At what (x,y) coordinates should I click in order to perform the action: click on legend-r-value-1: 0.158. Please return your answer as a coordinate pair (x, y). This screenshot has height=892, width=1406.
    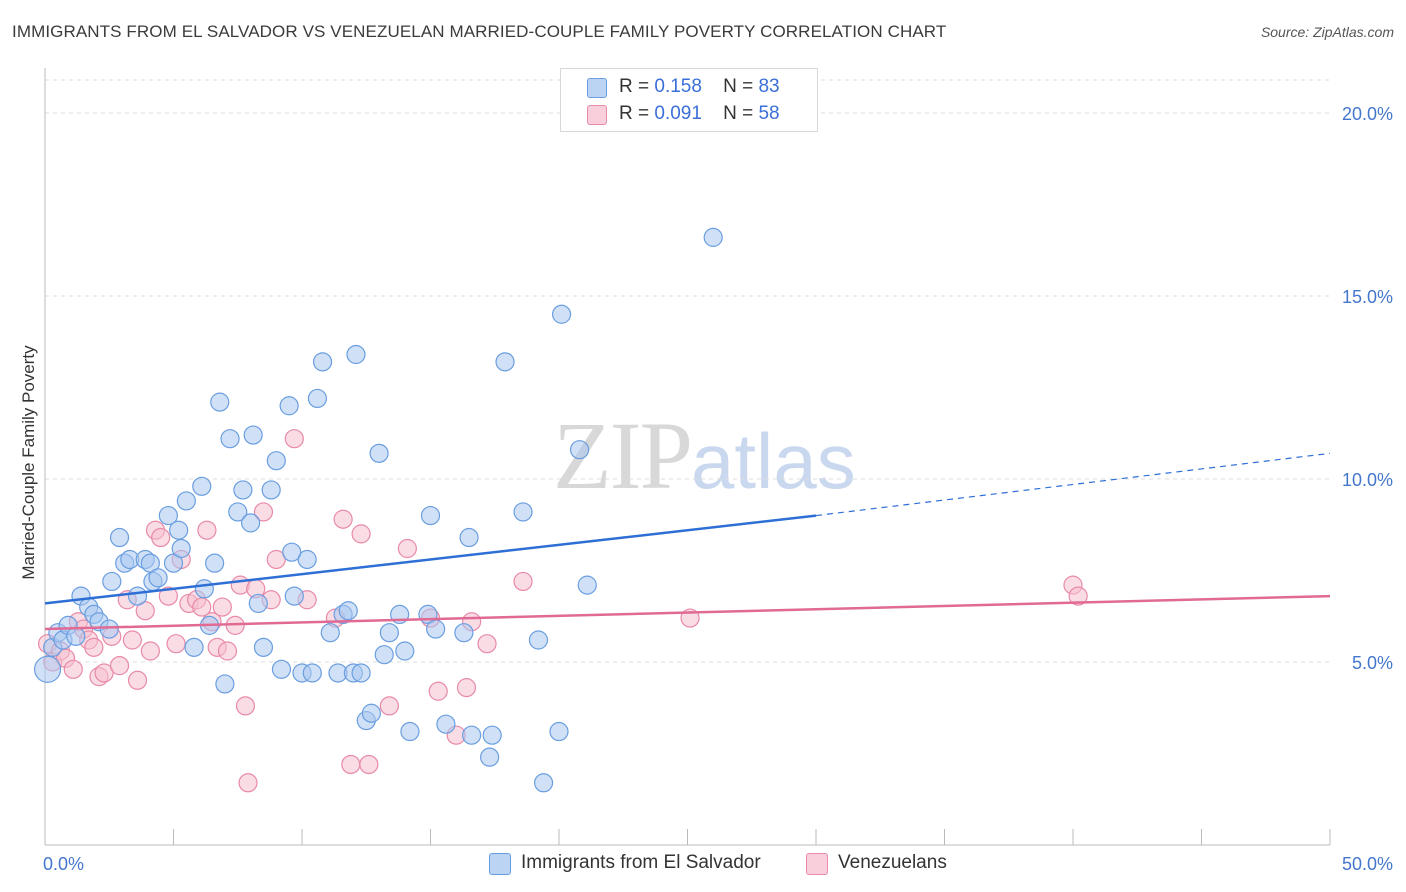
    Looking at the image, I should click on (678, 86).